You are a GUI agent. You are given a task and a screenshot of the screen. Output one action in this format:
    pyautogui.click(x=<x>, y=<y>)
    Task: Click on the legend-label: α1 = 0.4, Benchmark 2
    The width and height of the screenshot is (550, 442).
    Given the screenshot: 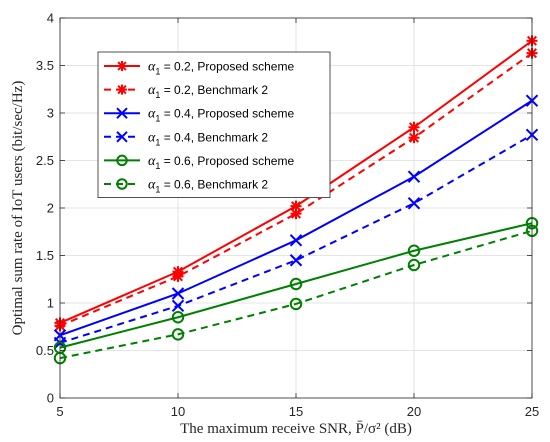 What is the action you would take?
    pyautogui.click(x=208, y=138)
    